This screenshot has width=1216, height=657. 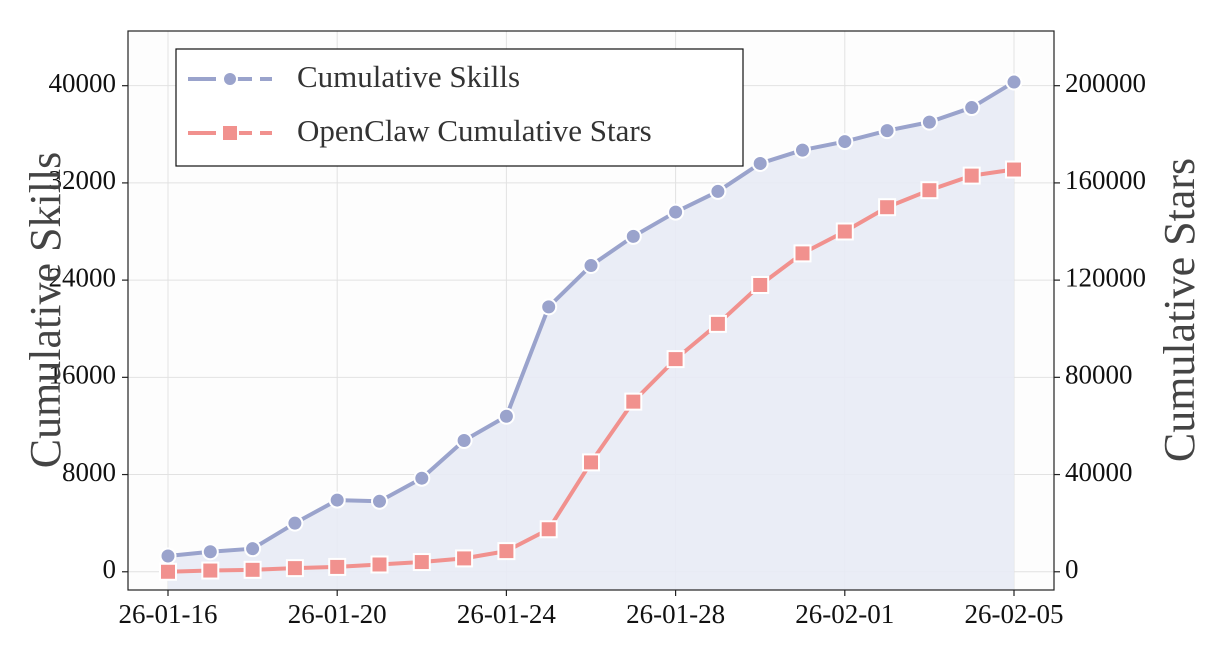 I want to click on legend-stars-marker, so click(x=230, y=133).